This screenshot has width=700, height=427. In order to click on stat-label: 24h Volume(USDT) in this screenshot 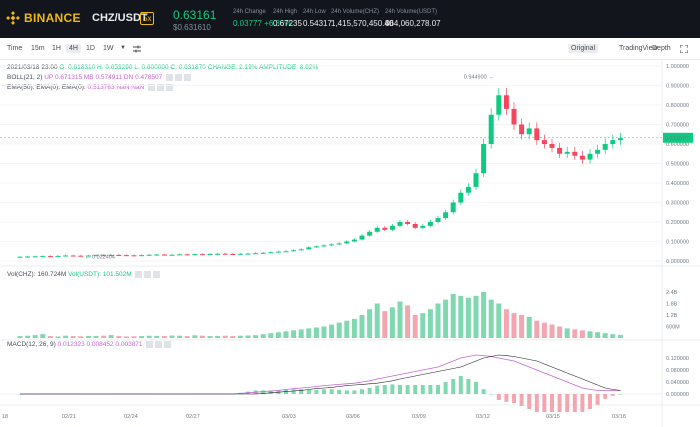, I will do `click(411, 12)`.